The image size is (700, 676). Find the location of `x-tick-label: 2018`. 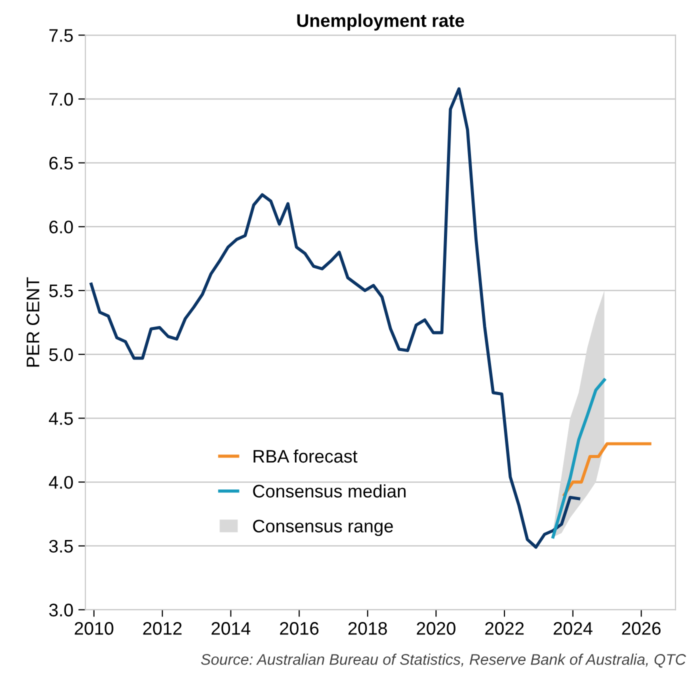

x-tick-label: 2018 is located at coordinates (367, 628).